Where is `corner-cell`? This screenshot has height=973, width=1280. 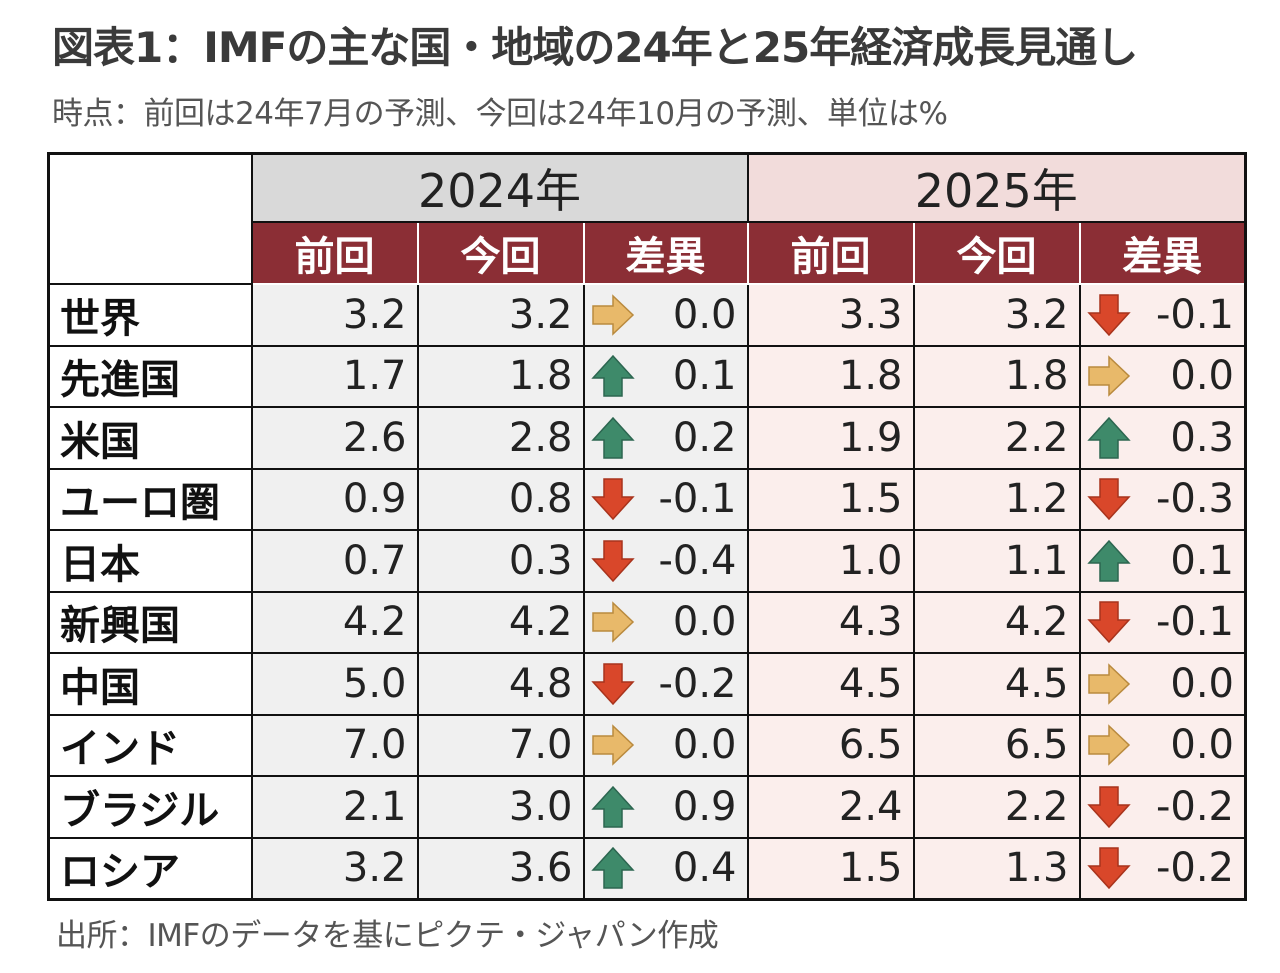 corner-cell is located at coordinates (150, 218).